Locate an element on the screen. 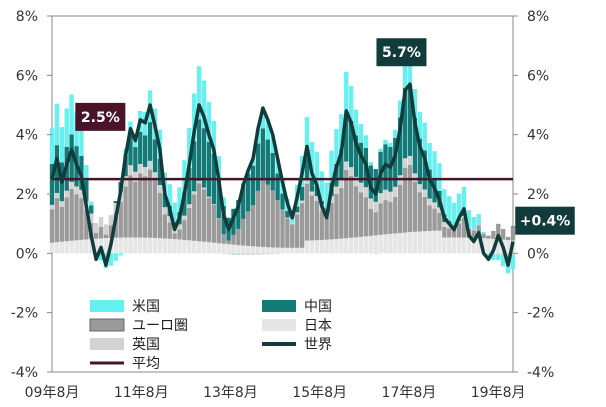 The height and width of the screenshot is (407, 606). callout-peak-label: 5.7% is located at coordinates (401, 53).